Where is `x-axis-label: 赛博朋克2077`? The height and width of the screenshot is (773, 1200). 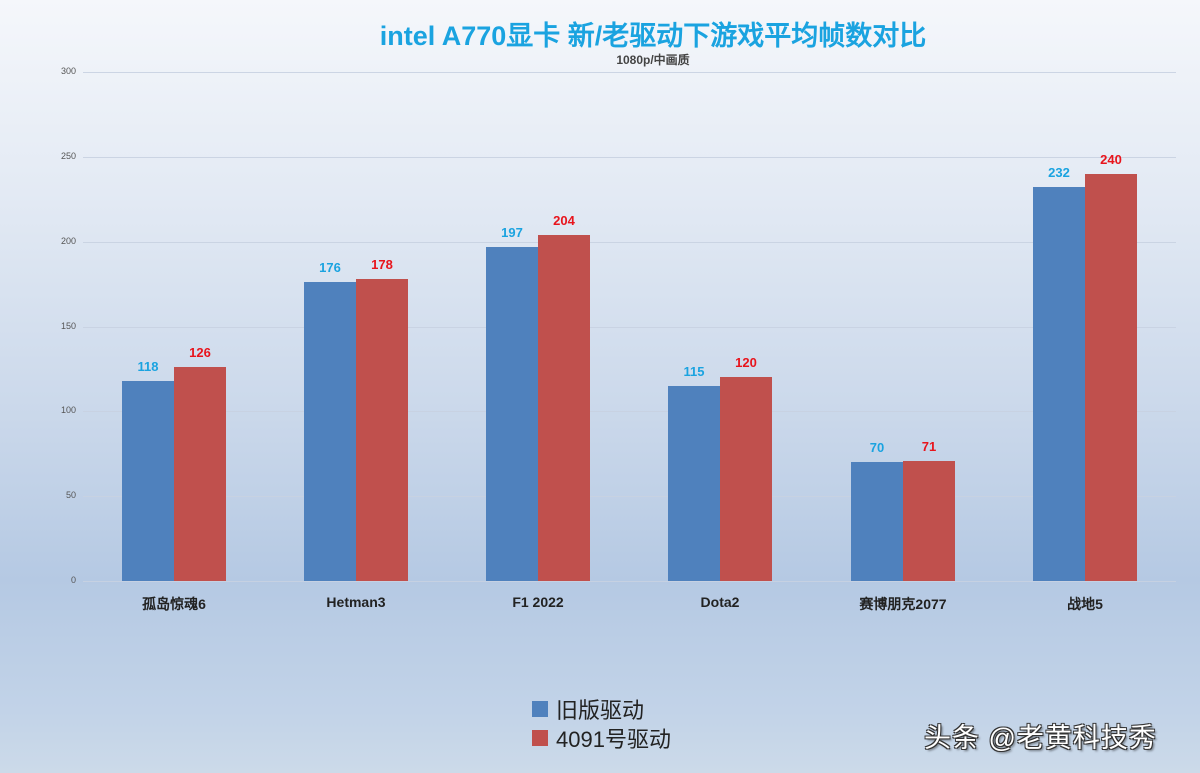
x-axis-label: 赛博朋克2077 is located at coordinates (903, 604).